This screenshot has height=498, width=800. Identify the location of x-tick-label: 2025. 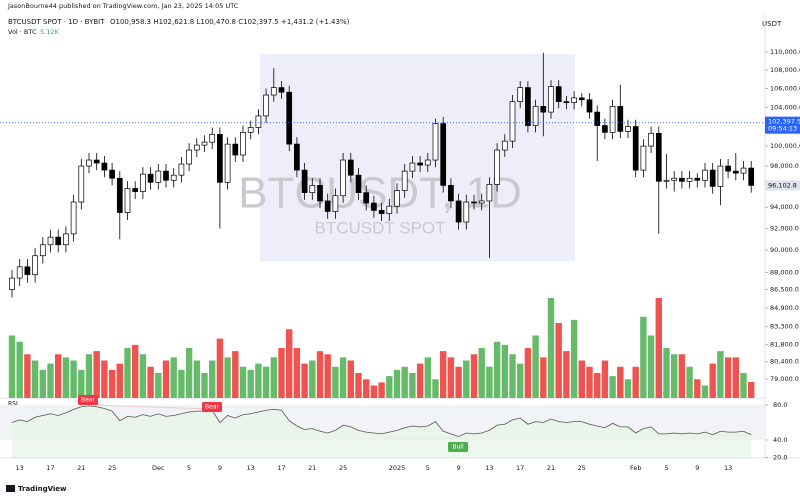
(397, 468).